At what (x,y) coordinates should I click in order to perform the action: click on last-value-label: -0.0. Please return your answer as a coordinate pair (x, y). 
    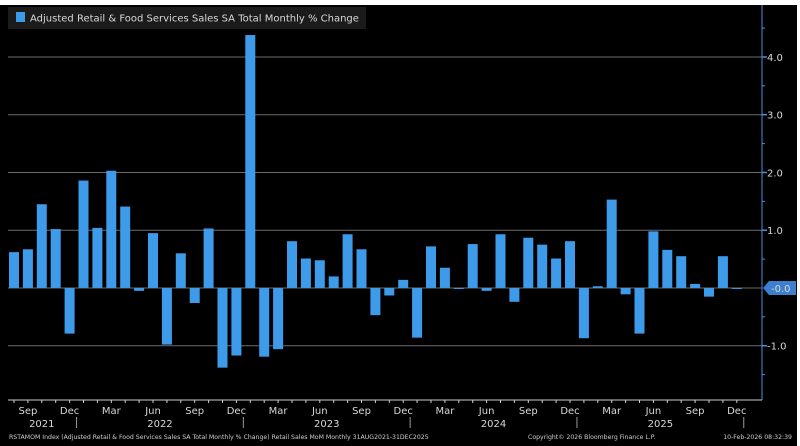
    Looking at the image, I should click on (781, 289).